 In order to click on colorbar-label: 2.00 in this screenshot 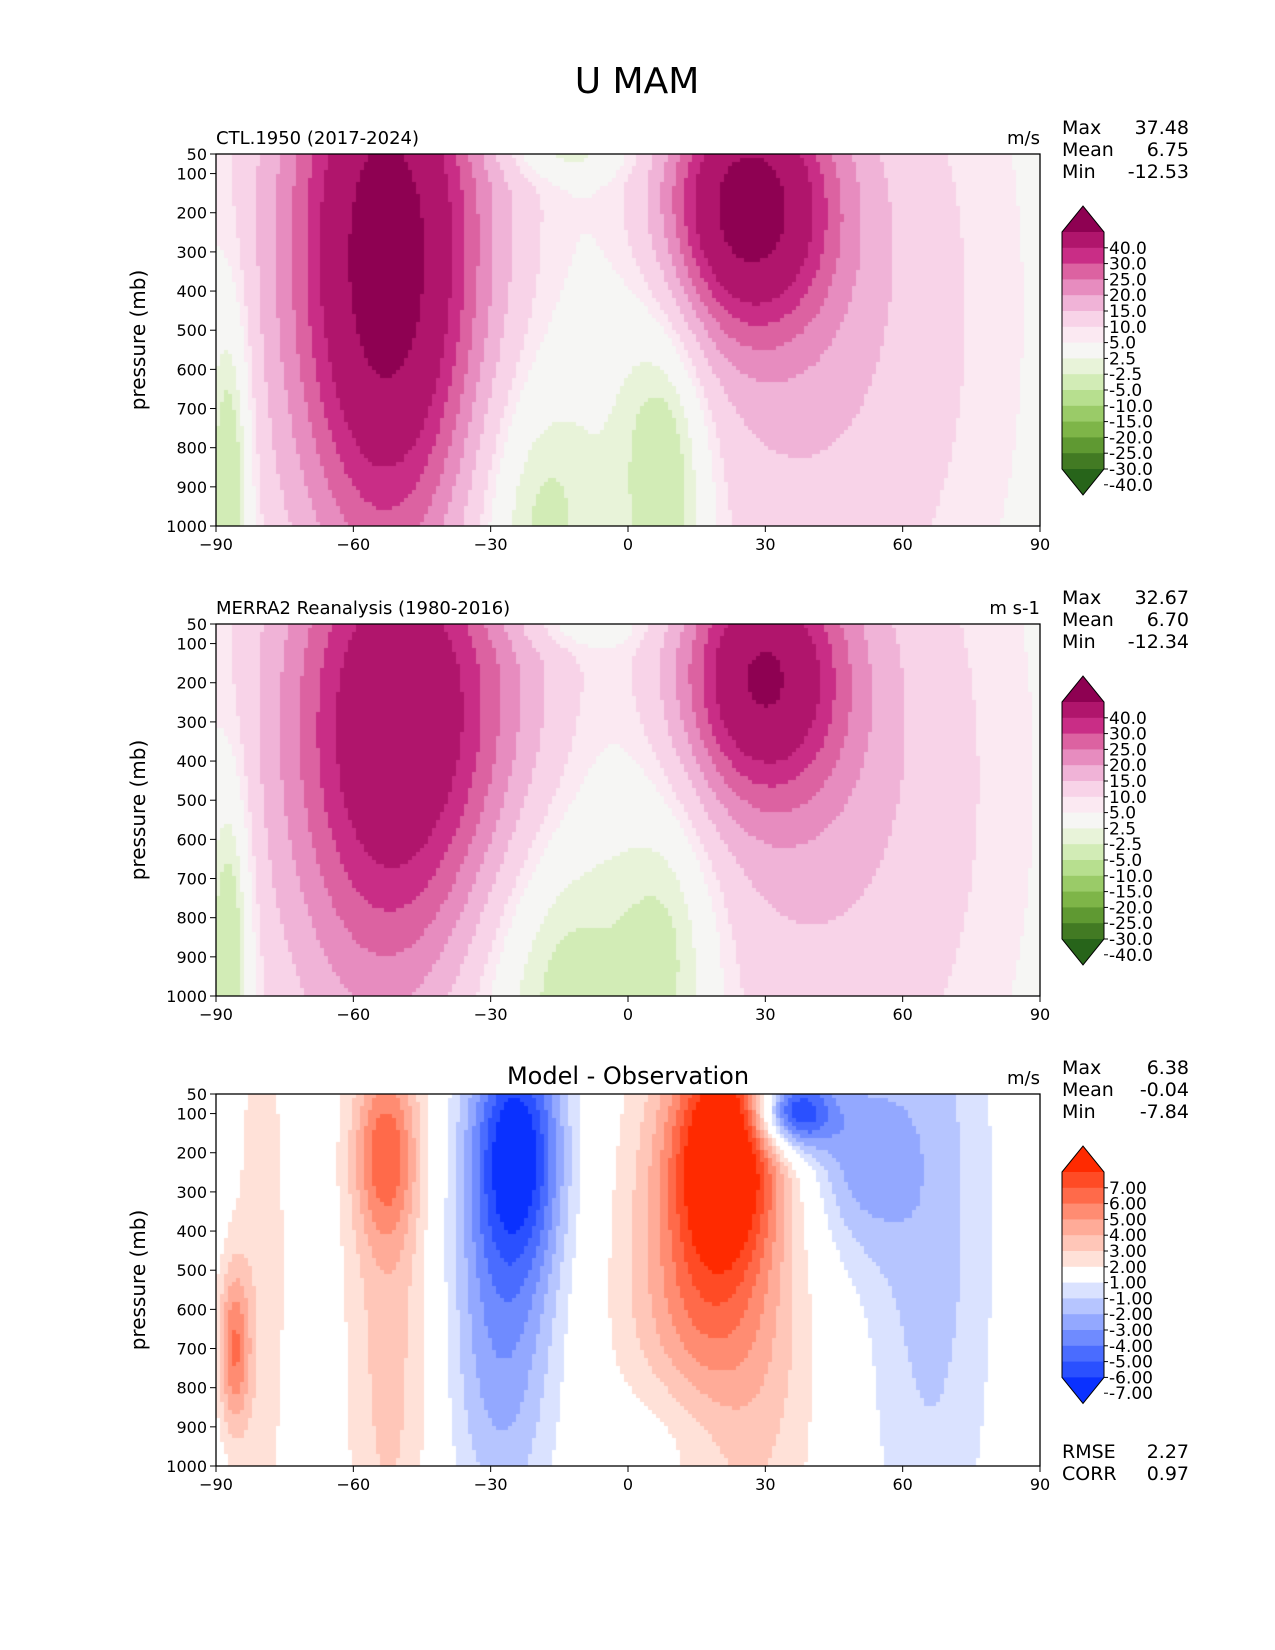, I will do `click(1128, 1268)`.